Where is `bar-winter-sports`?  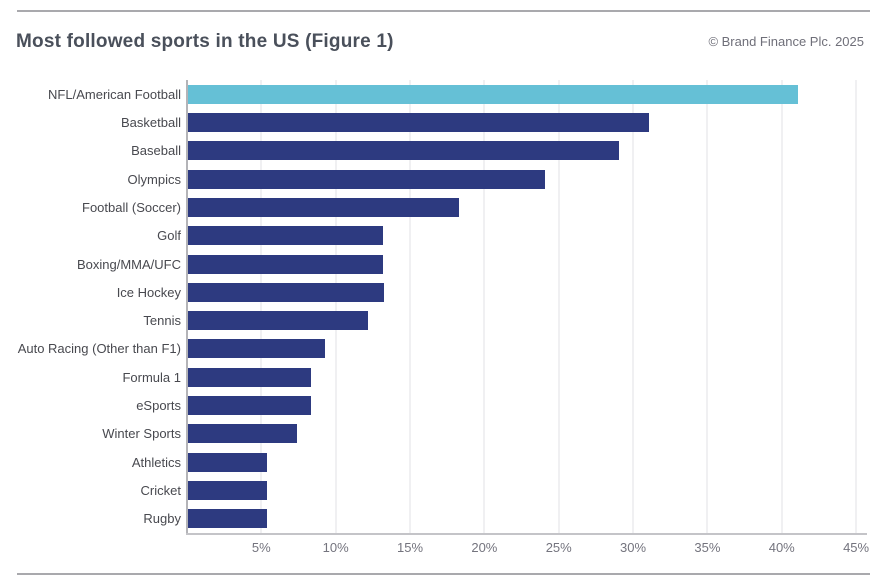 bar-winter-sports is located at coordinates (242, 434).